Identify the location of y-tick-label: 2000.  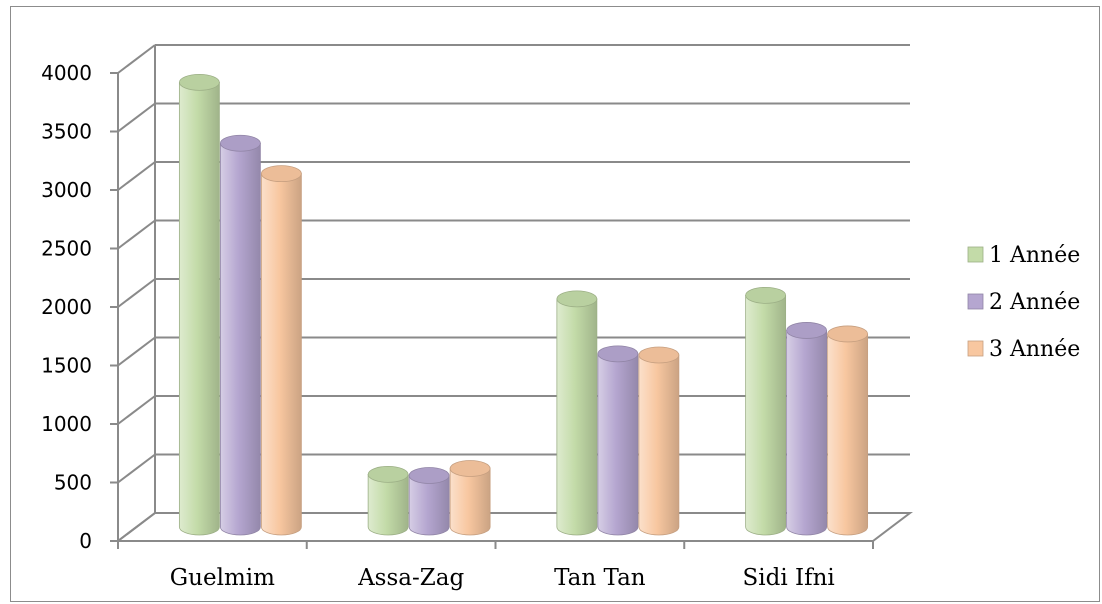
(66, 307).